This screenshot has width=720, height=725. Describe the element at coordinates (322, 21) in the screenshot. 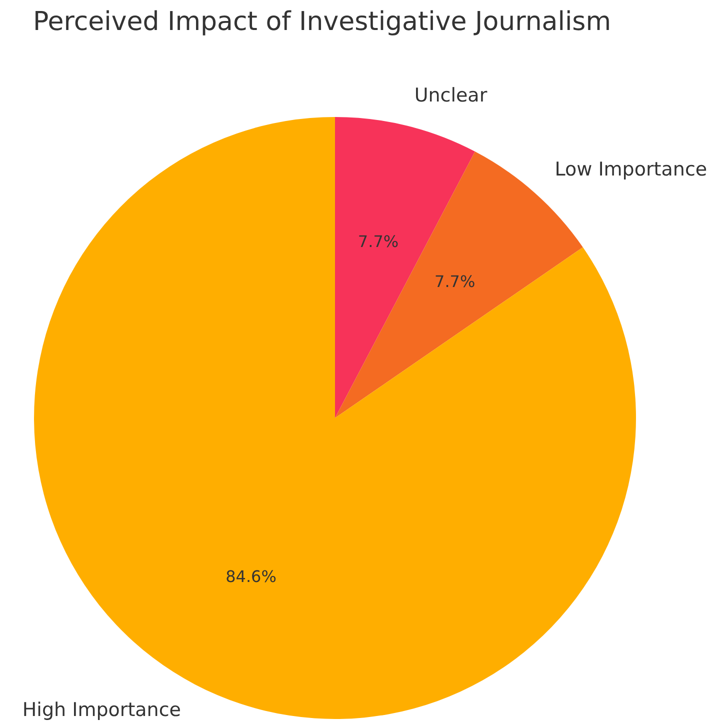

I see `chart-title: Perceived Impact of Investigative Journalism` at that location.